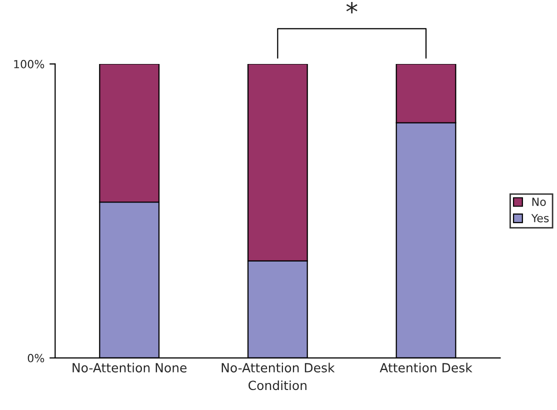  What do you see at coordinates (539, 202) in the screenshot?
I see `legend-label: No` at bounding box center [539, 202].